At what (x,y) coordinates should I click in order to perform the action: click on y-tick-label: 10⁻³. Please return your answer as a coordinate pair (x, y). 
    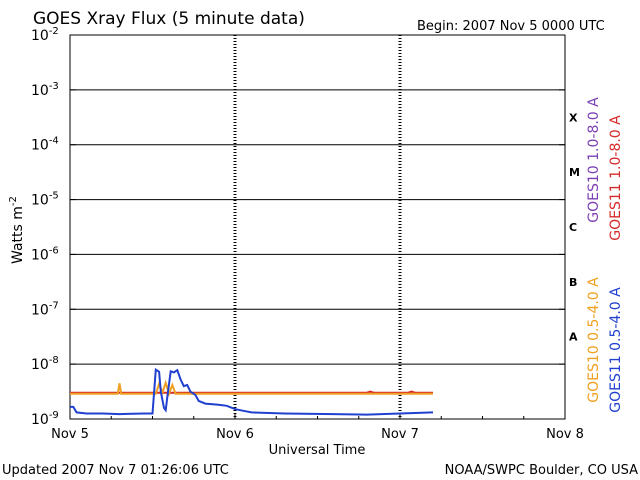
    Looking at the image, I should click on (45, 90).